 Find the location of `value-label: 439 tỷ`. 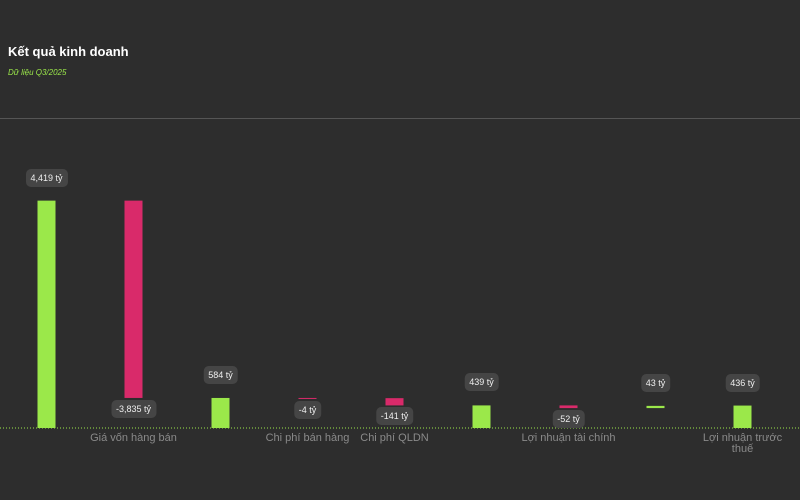

value-label: 439 tỷ is located at coordinates (481, 382).